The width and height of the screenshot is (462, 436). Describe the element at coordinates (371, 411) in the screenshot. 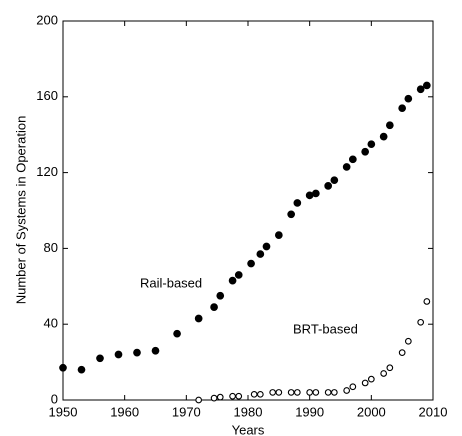

I see `x-tick-label: 2000` at that location.